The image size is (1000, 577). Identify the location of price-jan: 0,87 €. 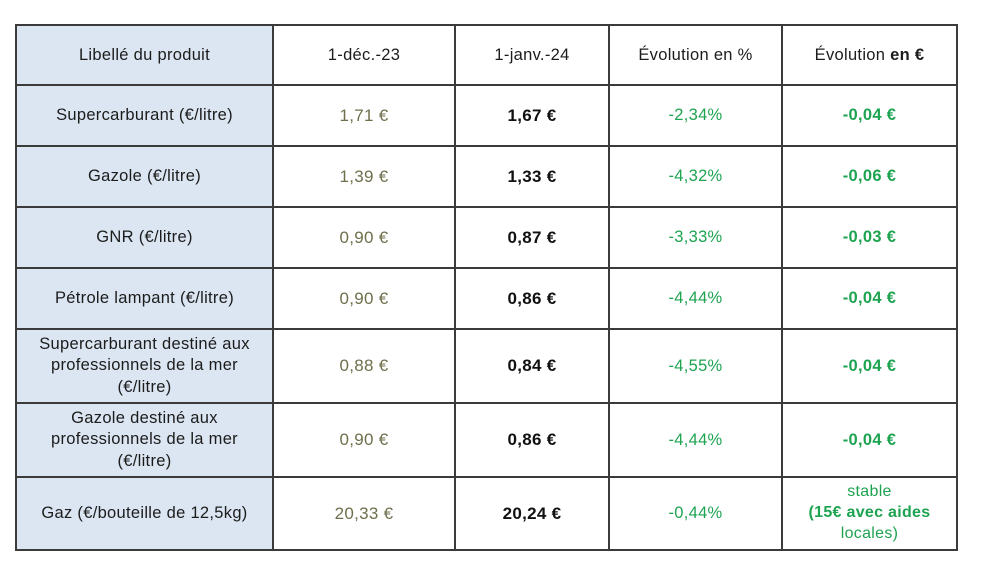
(532, 237).